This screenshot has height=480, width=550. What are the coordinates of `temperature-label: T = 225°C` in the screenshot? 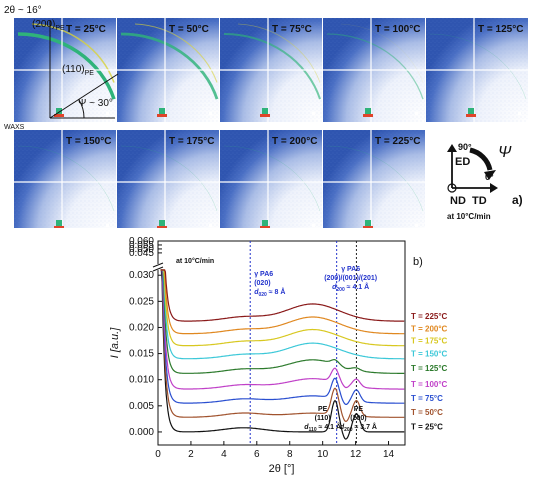 It's located at (397, 141).